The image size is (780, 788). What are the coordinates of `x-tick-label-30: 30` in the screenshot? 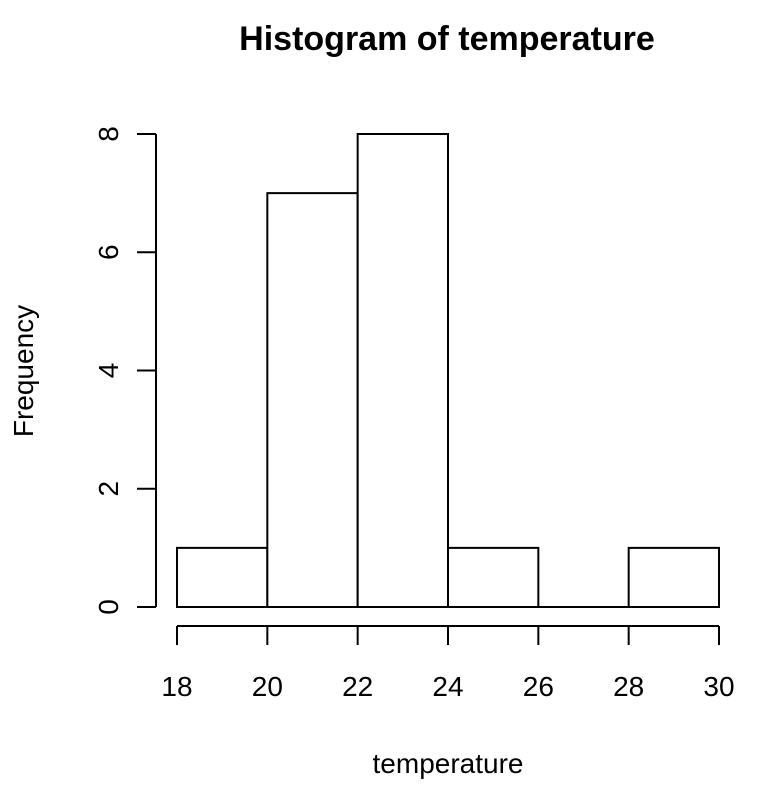 It's located at (718, 686).